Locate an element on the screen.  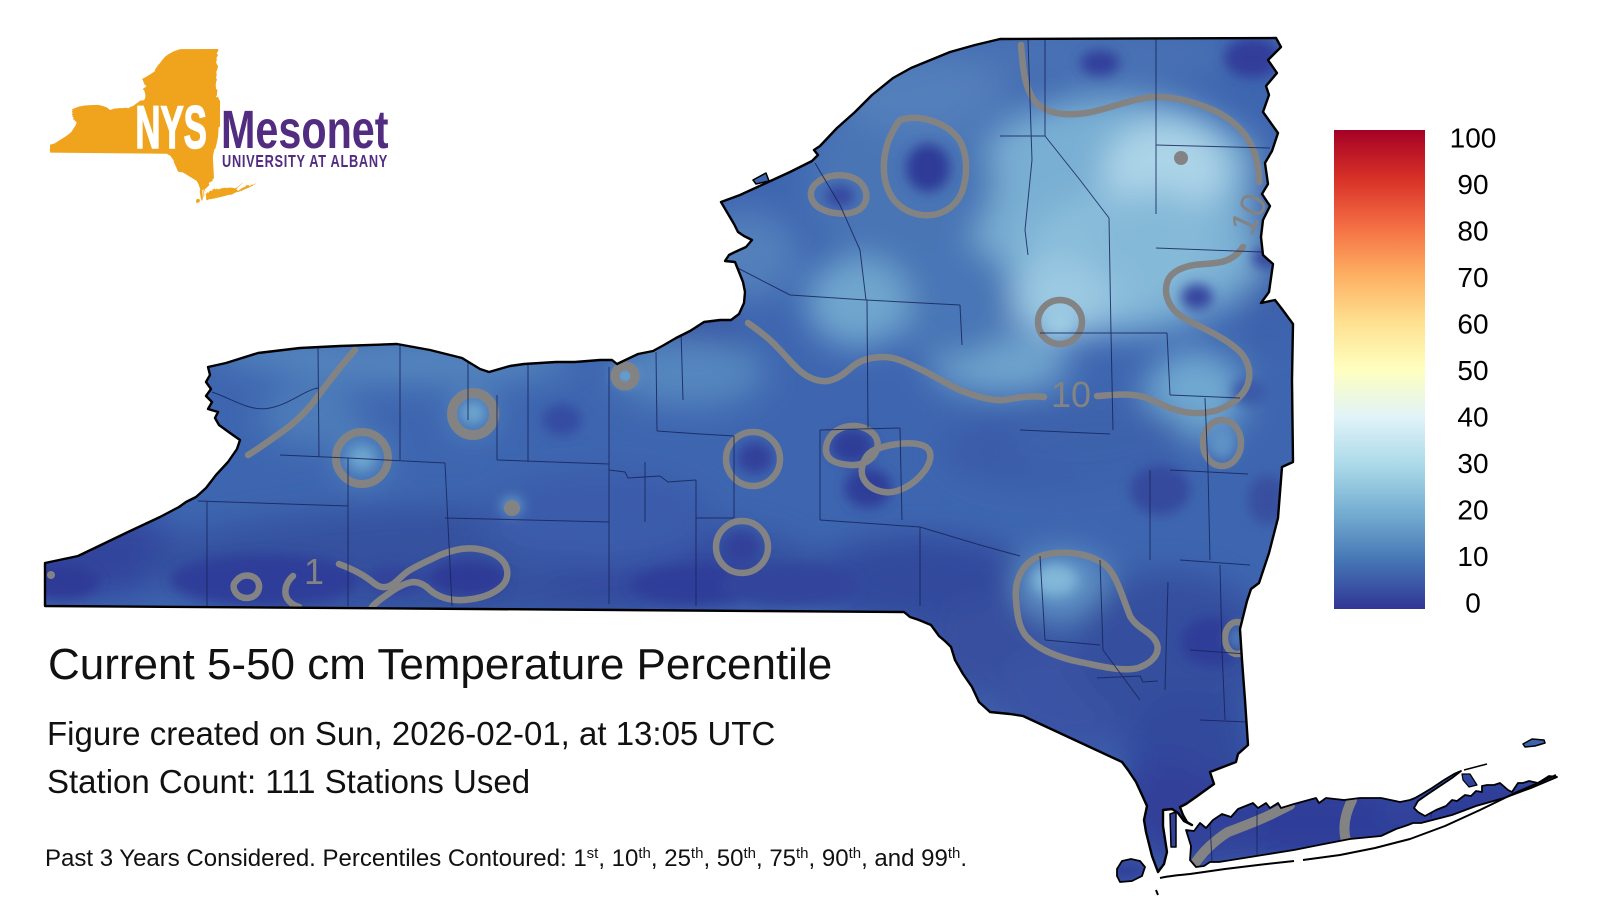
svg-text: 0 is located at coordinates (1473, 602).